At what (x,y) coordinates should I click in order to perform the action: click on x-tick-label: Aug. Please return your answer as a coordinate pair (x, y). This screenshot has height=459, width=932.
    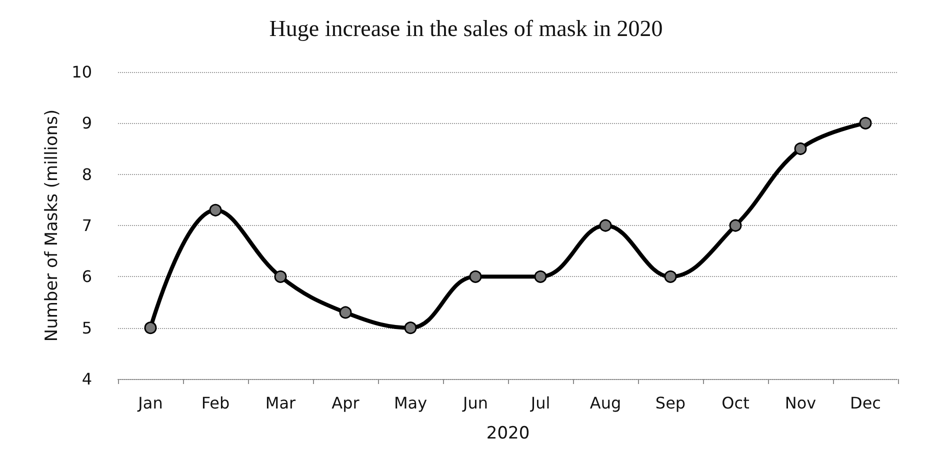
    Looking at the image, I should click on (606, 403).